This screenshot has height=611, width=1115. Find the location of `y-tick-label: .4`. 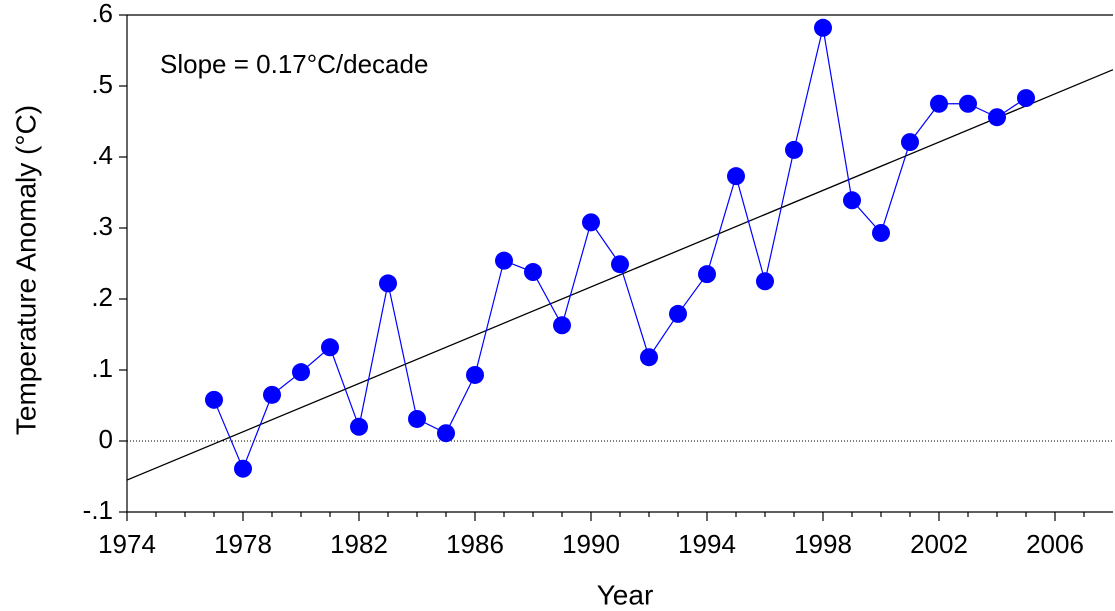

y-tick-label: .4 is located at coordinates (102, 155).